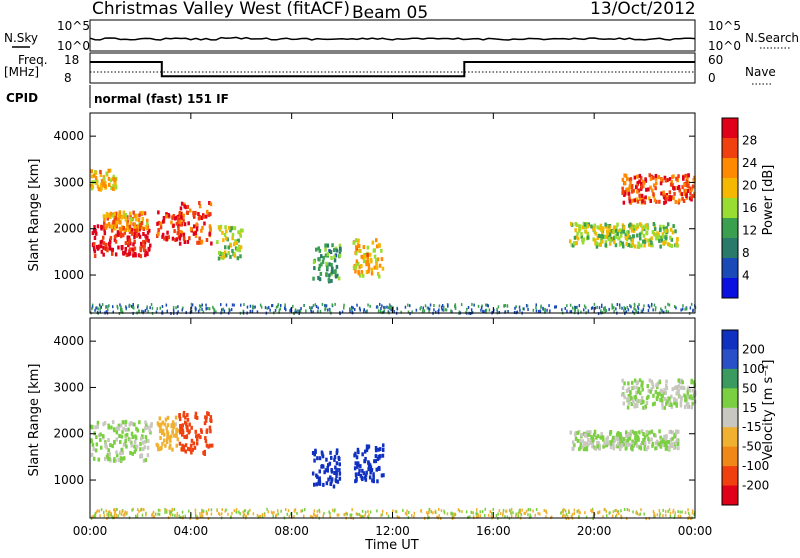 The height and width of the screenshot is (558, 800). What do you see at coordinates (749, 408) in the screenshot?
I see `velocity-colorbar-tick: 15` at bounding box center [749, 408].